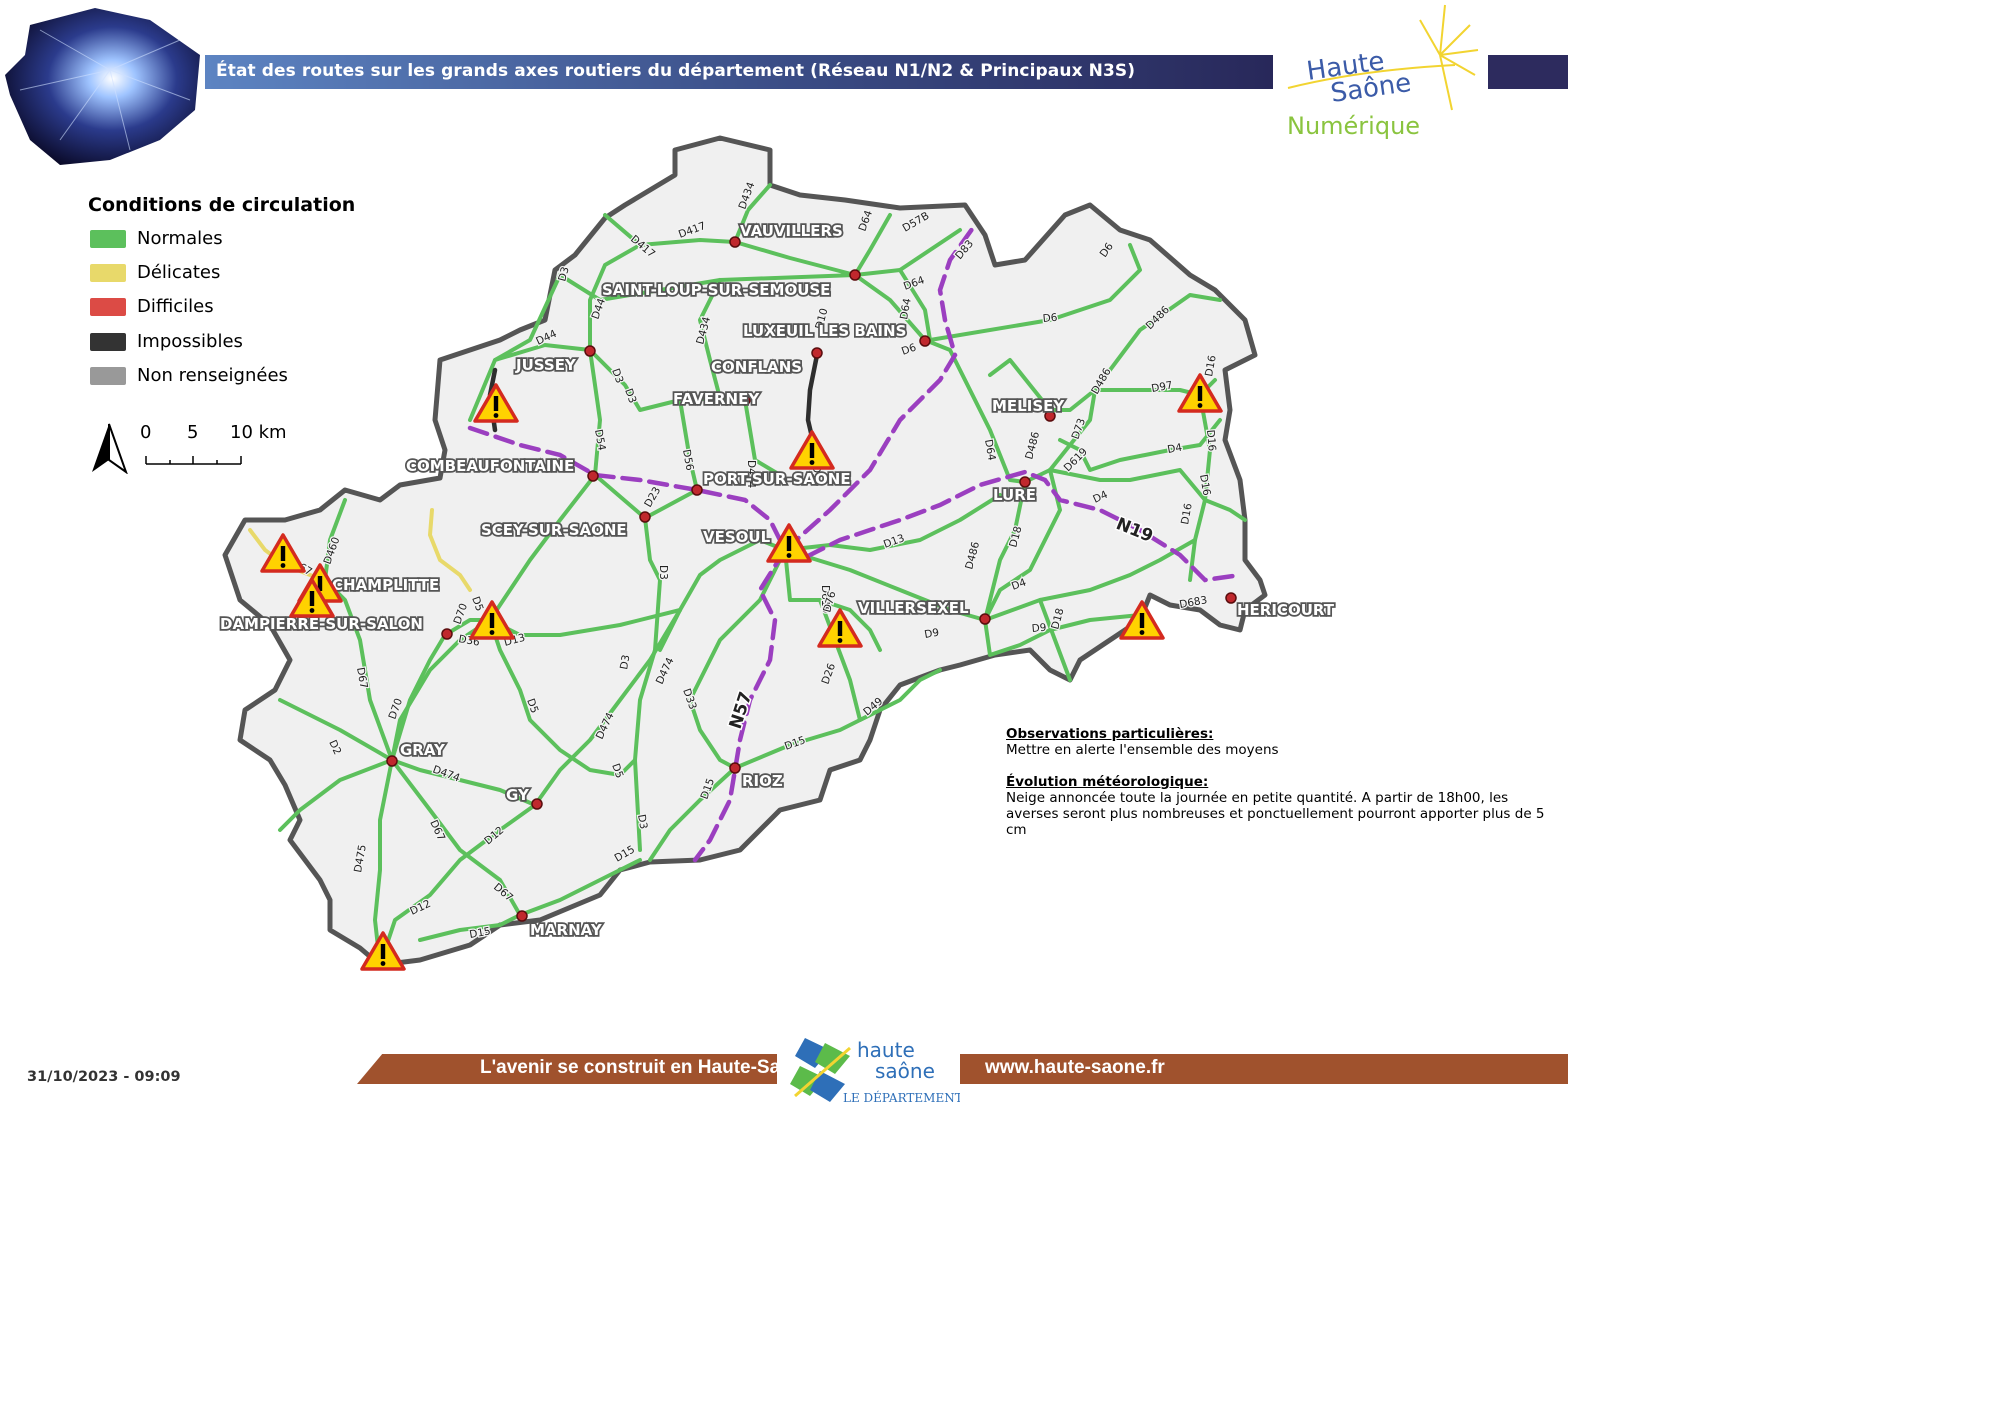 This screenshot has height=1417, width=2004. I want to click on town-label-hericourt: HERICOURT, so click(1286, 610).